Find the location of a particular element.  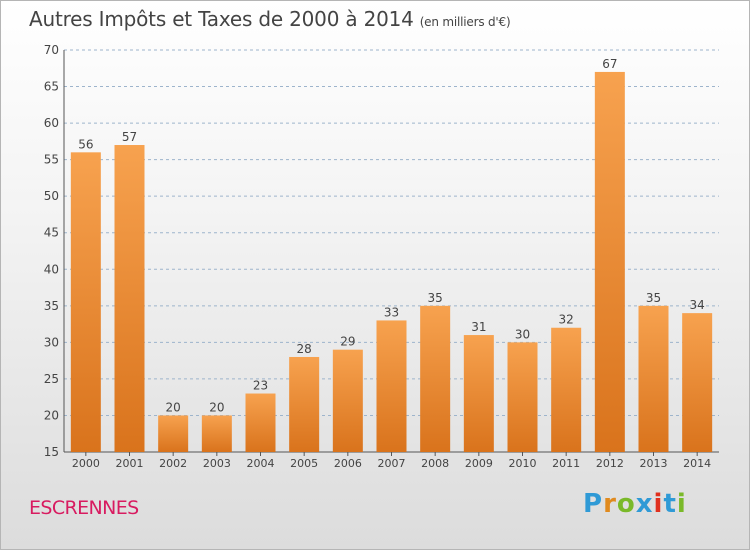

bar-value-label: 34 is located at coordinates (697, 305).